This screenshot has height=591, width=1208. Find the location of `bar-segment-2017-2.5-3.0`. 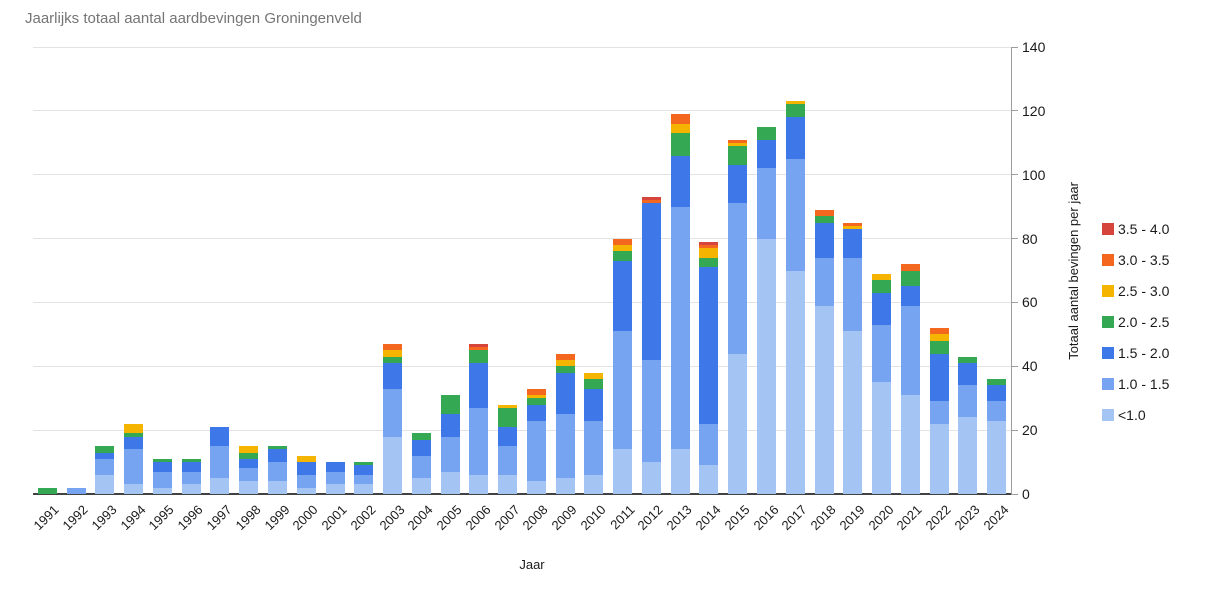

bar-segment-2017-2.5-3.0 is located at coordinates (795, 103).